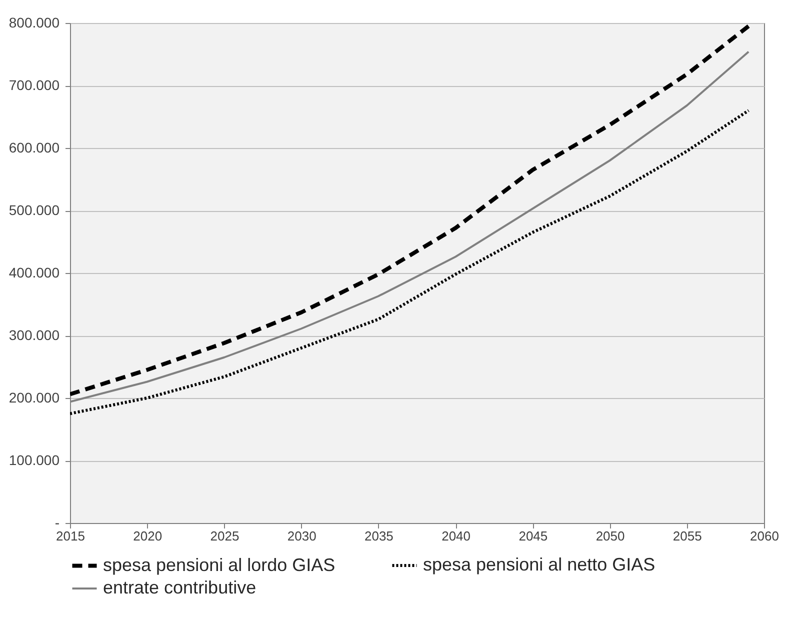 This screenshot has height=625, width=792. I want to click on x-tick-label: 2045, so click(533, 536).